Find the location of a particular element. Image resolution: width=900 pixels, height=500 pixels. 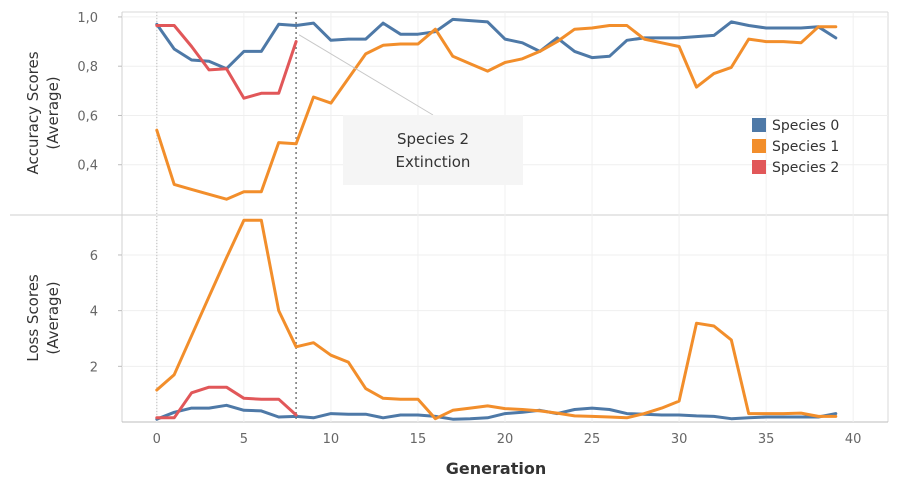

reference-lines is located at coordinates (226, 217).